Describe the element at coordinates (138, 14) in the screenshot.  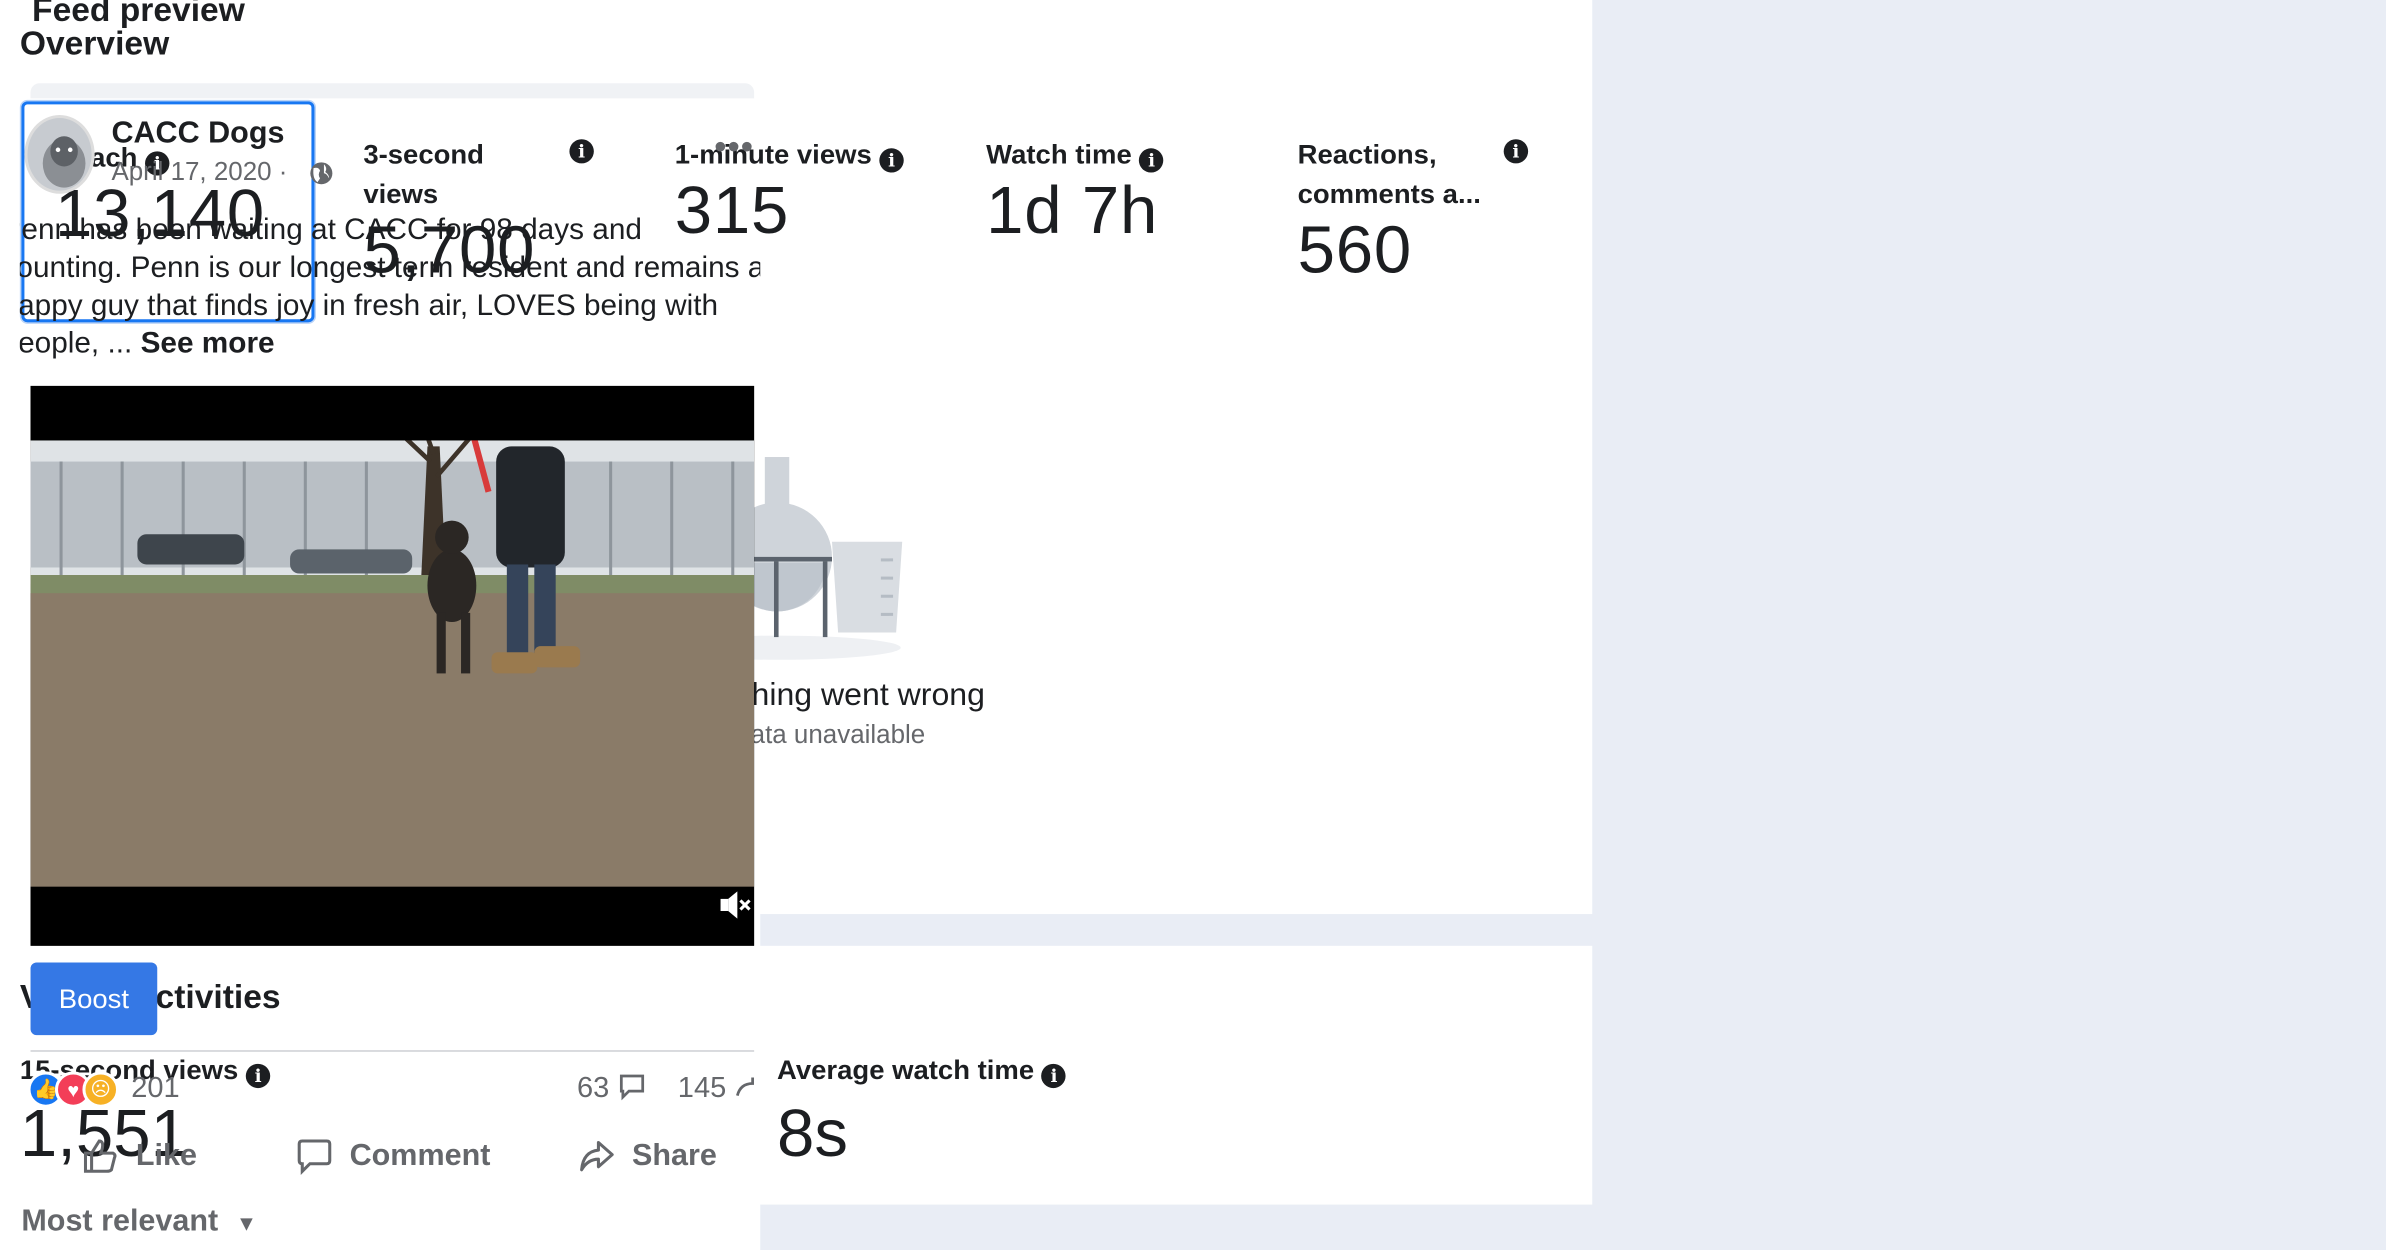
I see `feed-preview-title: Feed preview` at that location.